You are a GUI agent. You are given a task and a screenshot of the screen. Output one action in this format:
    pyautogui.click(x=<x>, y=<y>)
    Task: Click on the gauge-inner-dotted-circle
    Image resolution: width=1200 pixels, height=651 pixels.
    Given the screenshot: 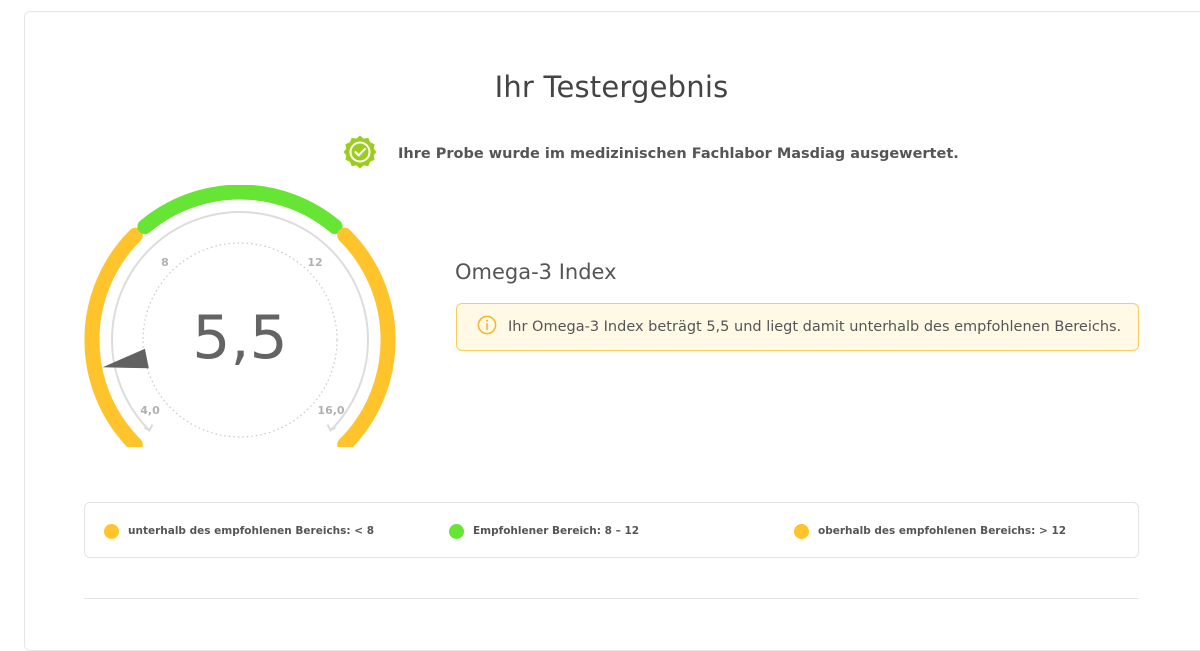 What is the action you would take?
    pyautogui.click(x=240, y=340)
    